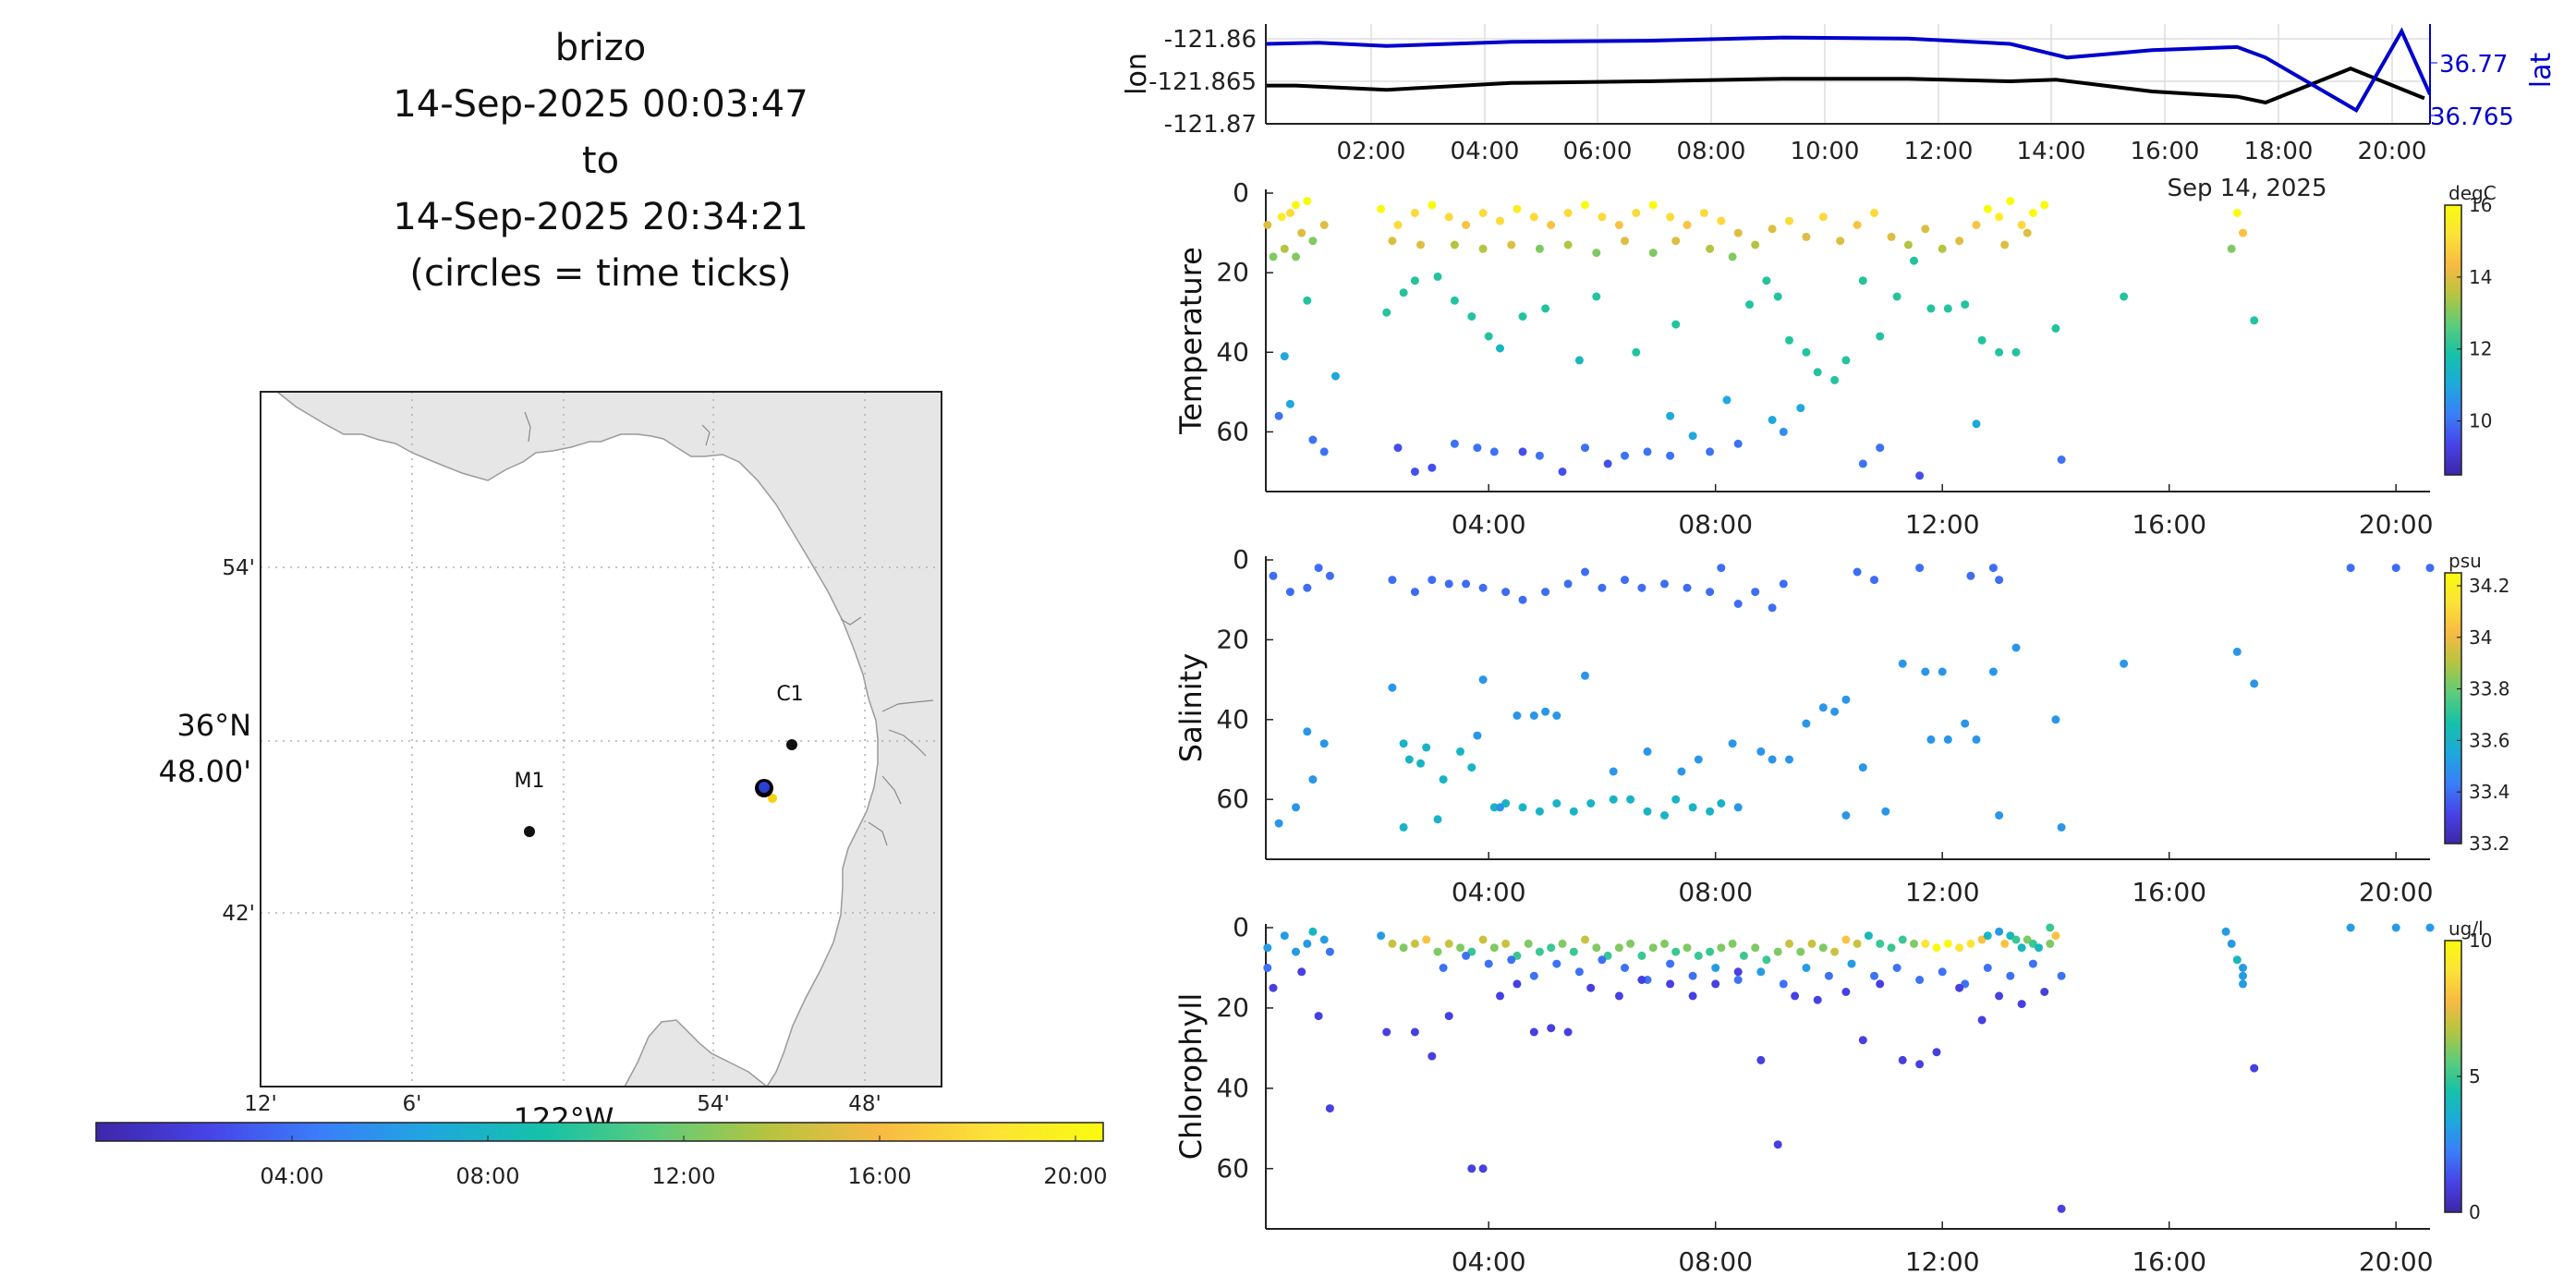 Image resolution: width=2576 pixels, height=1288 pixels. What do you see at coordinates (1845, 86) in the screenshot?
I see `lon-series-line` at bounding box center [1845, 86].